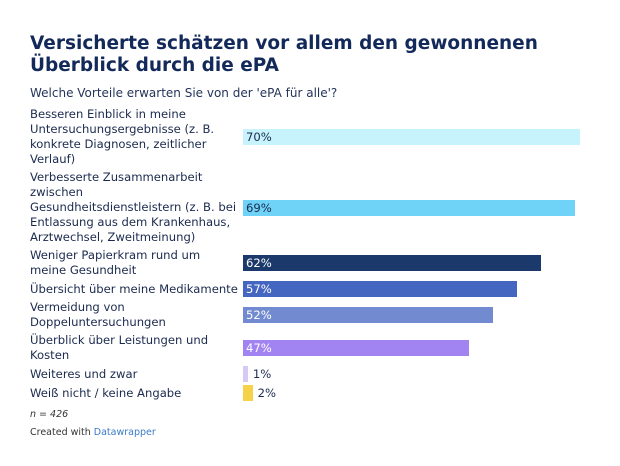 The image size is (620, 466). Describe the element at coordinates (259, 348) in the screenshot. I see `value-label: 47%` at that location.